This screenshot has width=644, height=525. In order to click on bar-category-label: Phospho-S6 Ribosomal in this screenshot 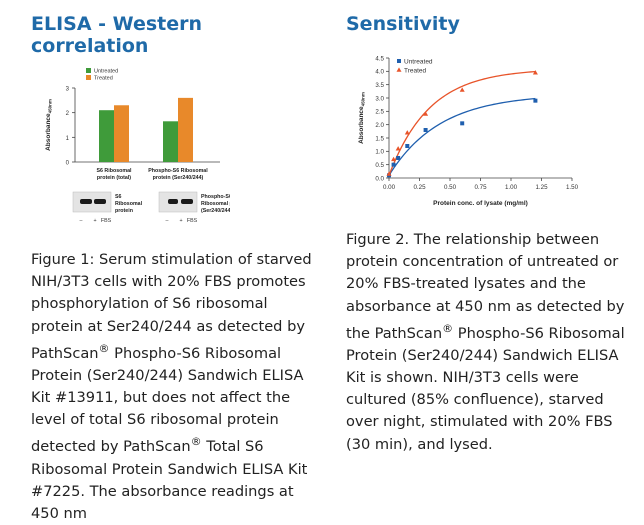, I will do `click(178, 171)`.